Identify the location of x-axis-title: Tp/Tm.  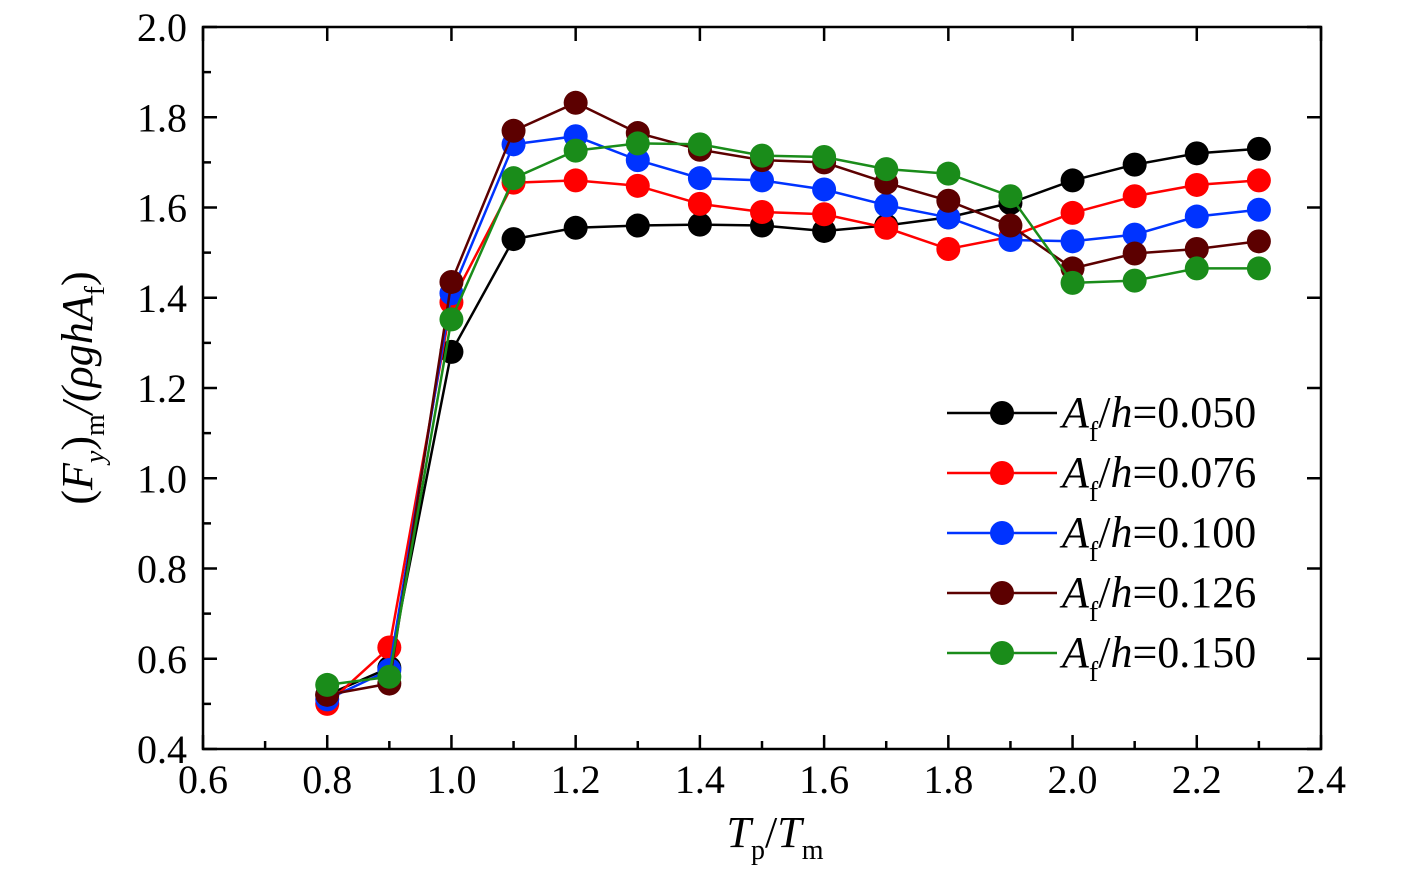
(775, 837).